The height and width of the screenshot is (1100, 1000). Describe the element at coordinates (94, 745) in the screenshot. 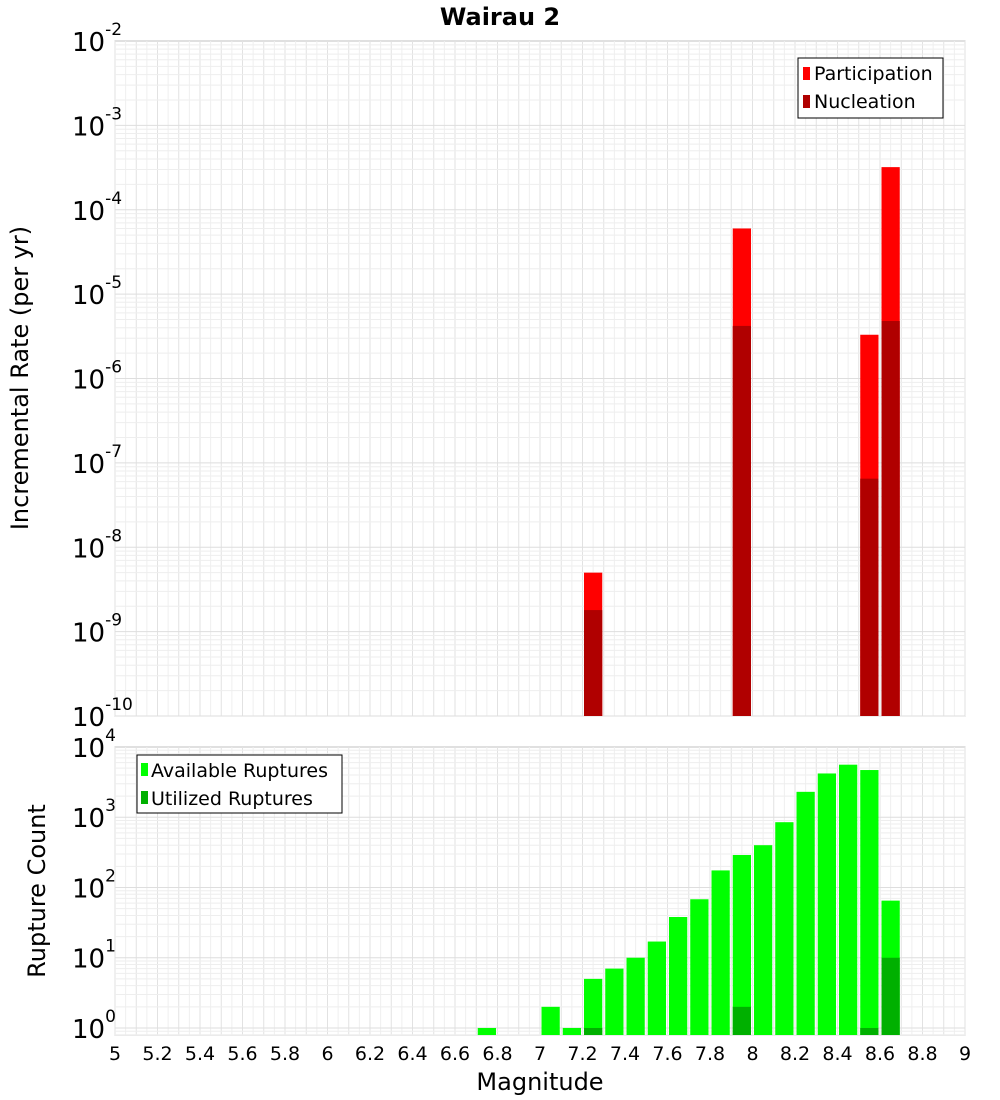

I see `bottom-y-tick-label: 10⁴` at that location.